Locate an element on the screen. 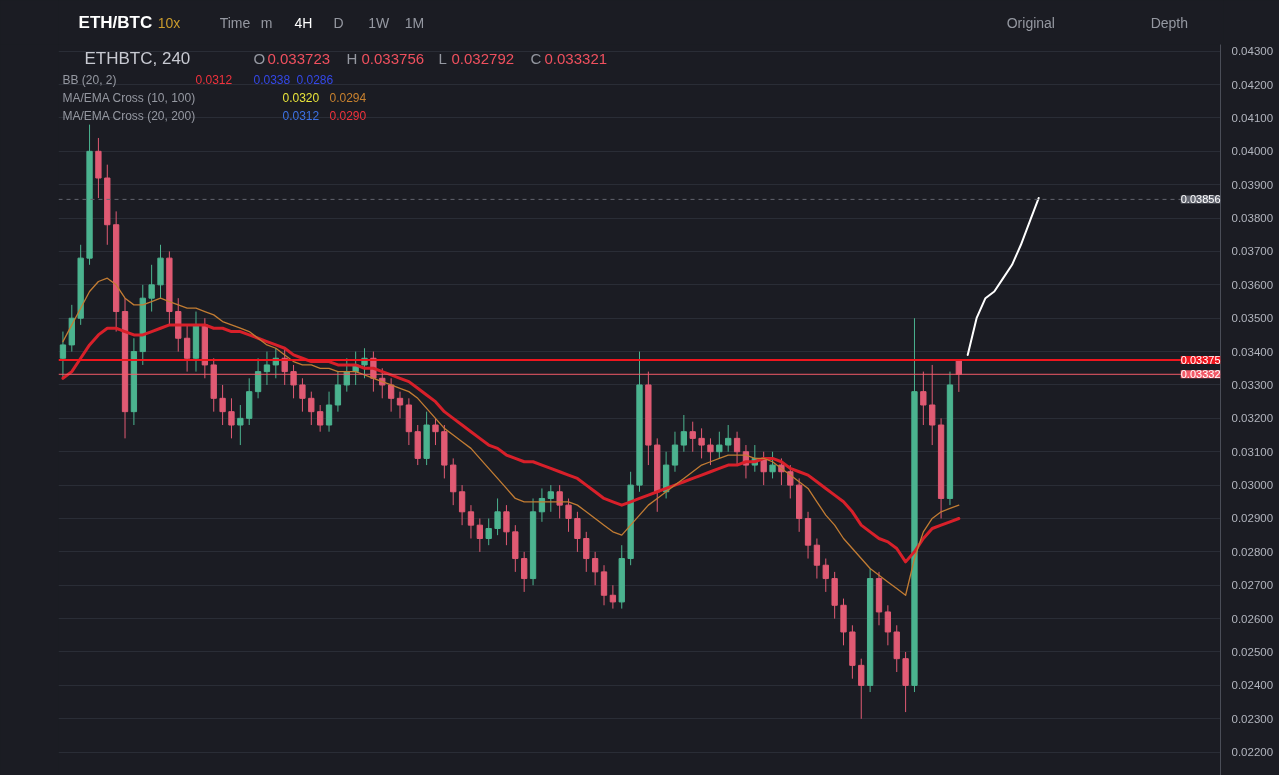 This screenshot has height=775, width=1279. text: Original is located at coordinates (1030, 22).